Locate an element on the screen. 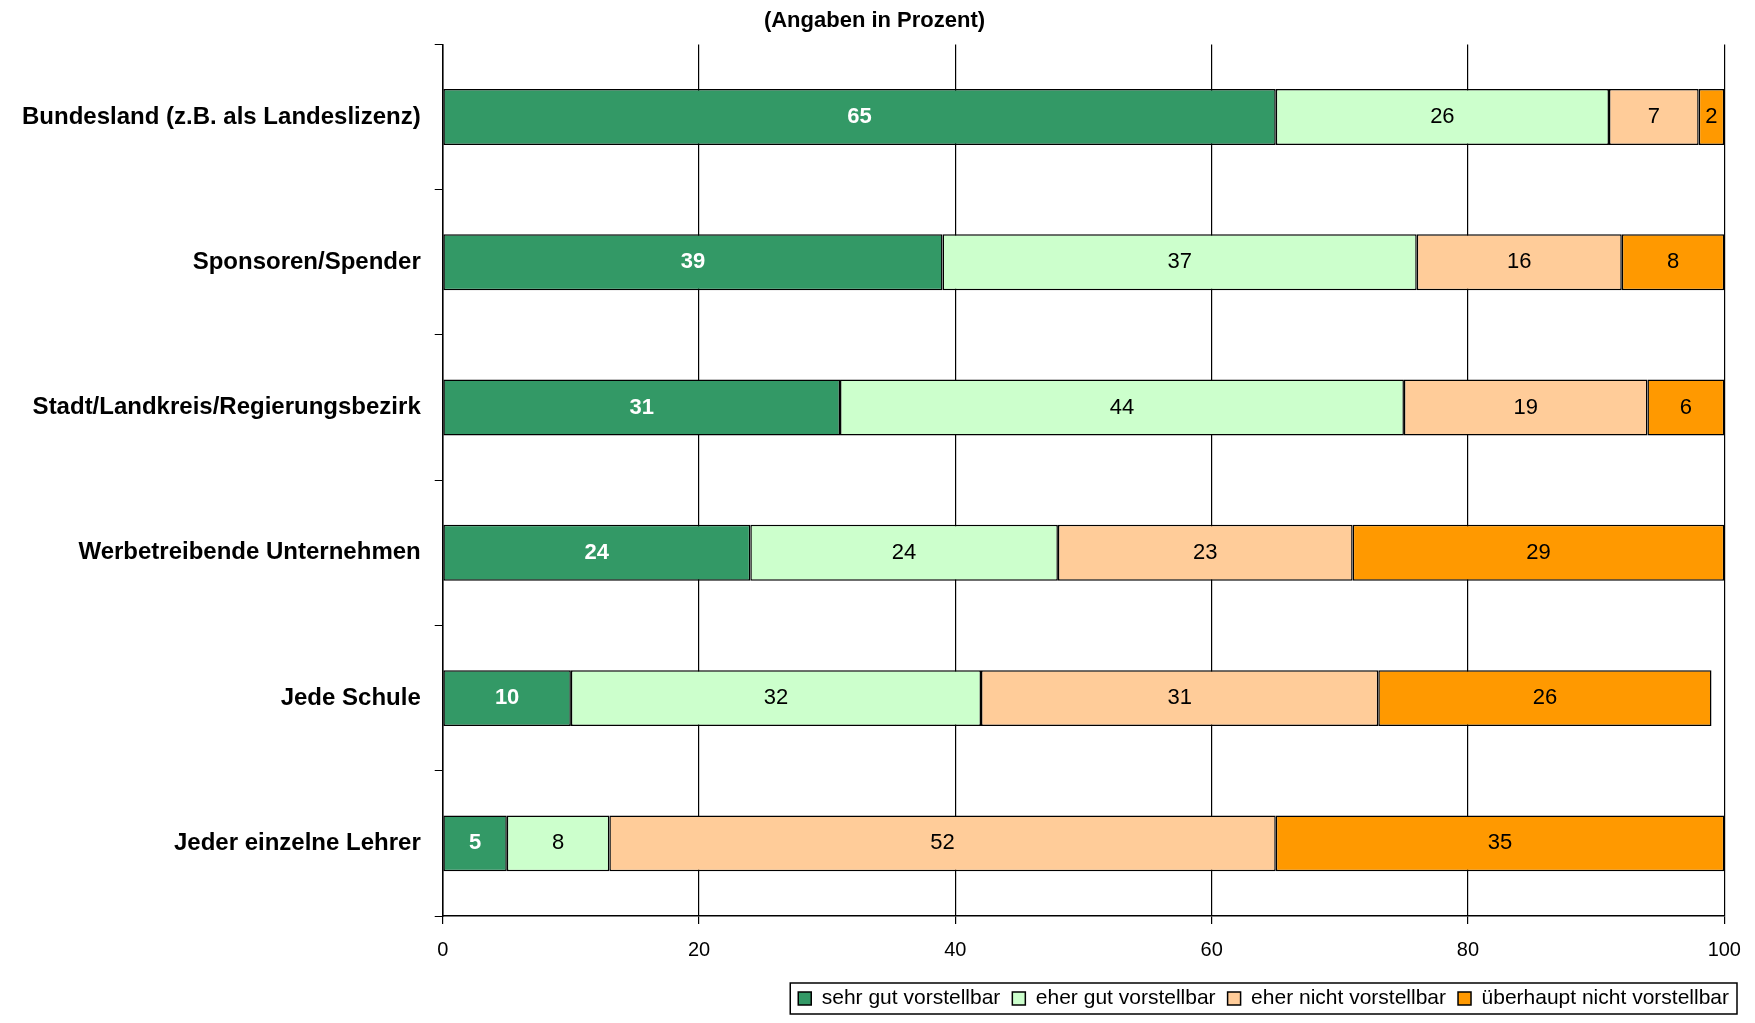  y-tick-label: Stadt/Landkreis/Regierungsbezirk is located at coordinates (227, 406).